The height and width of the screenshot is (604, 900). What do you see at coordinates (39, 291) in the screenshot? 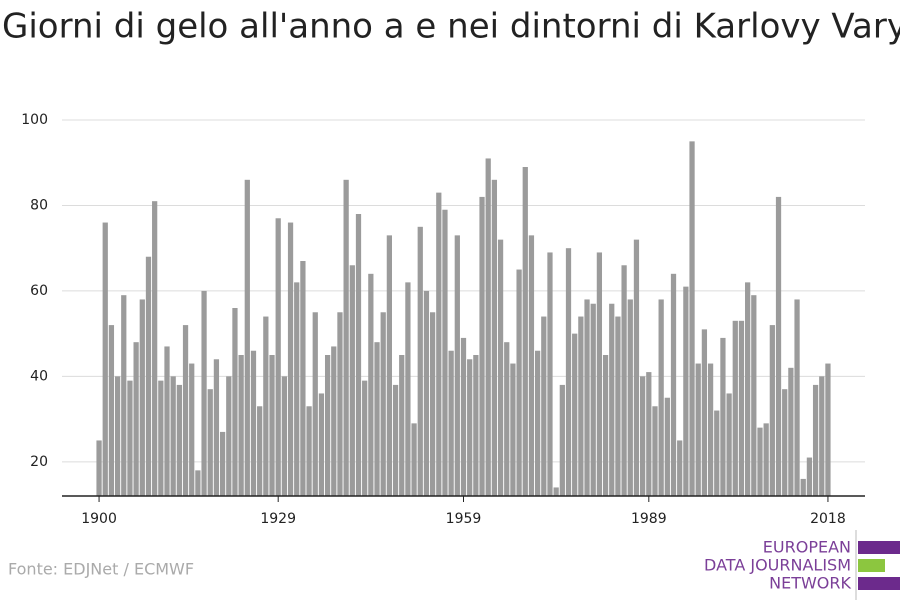
I see `y-tick-label: 60` at bounding box center [39, 291].